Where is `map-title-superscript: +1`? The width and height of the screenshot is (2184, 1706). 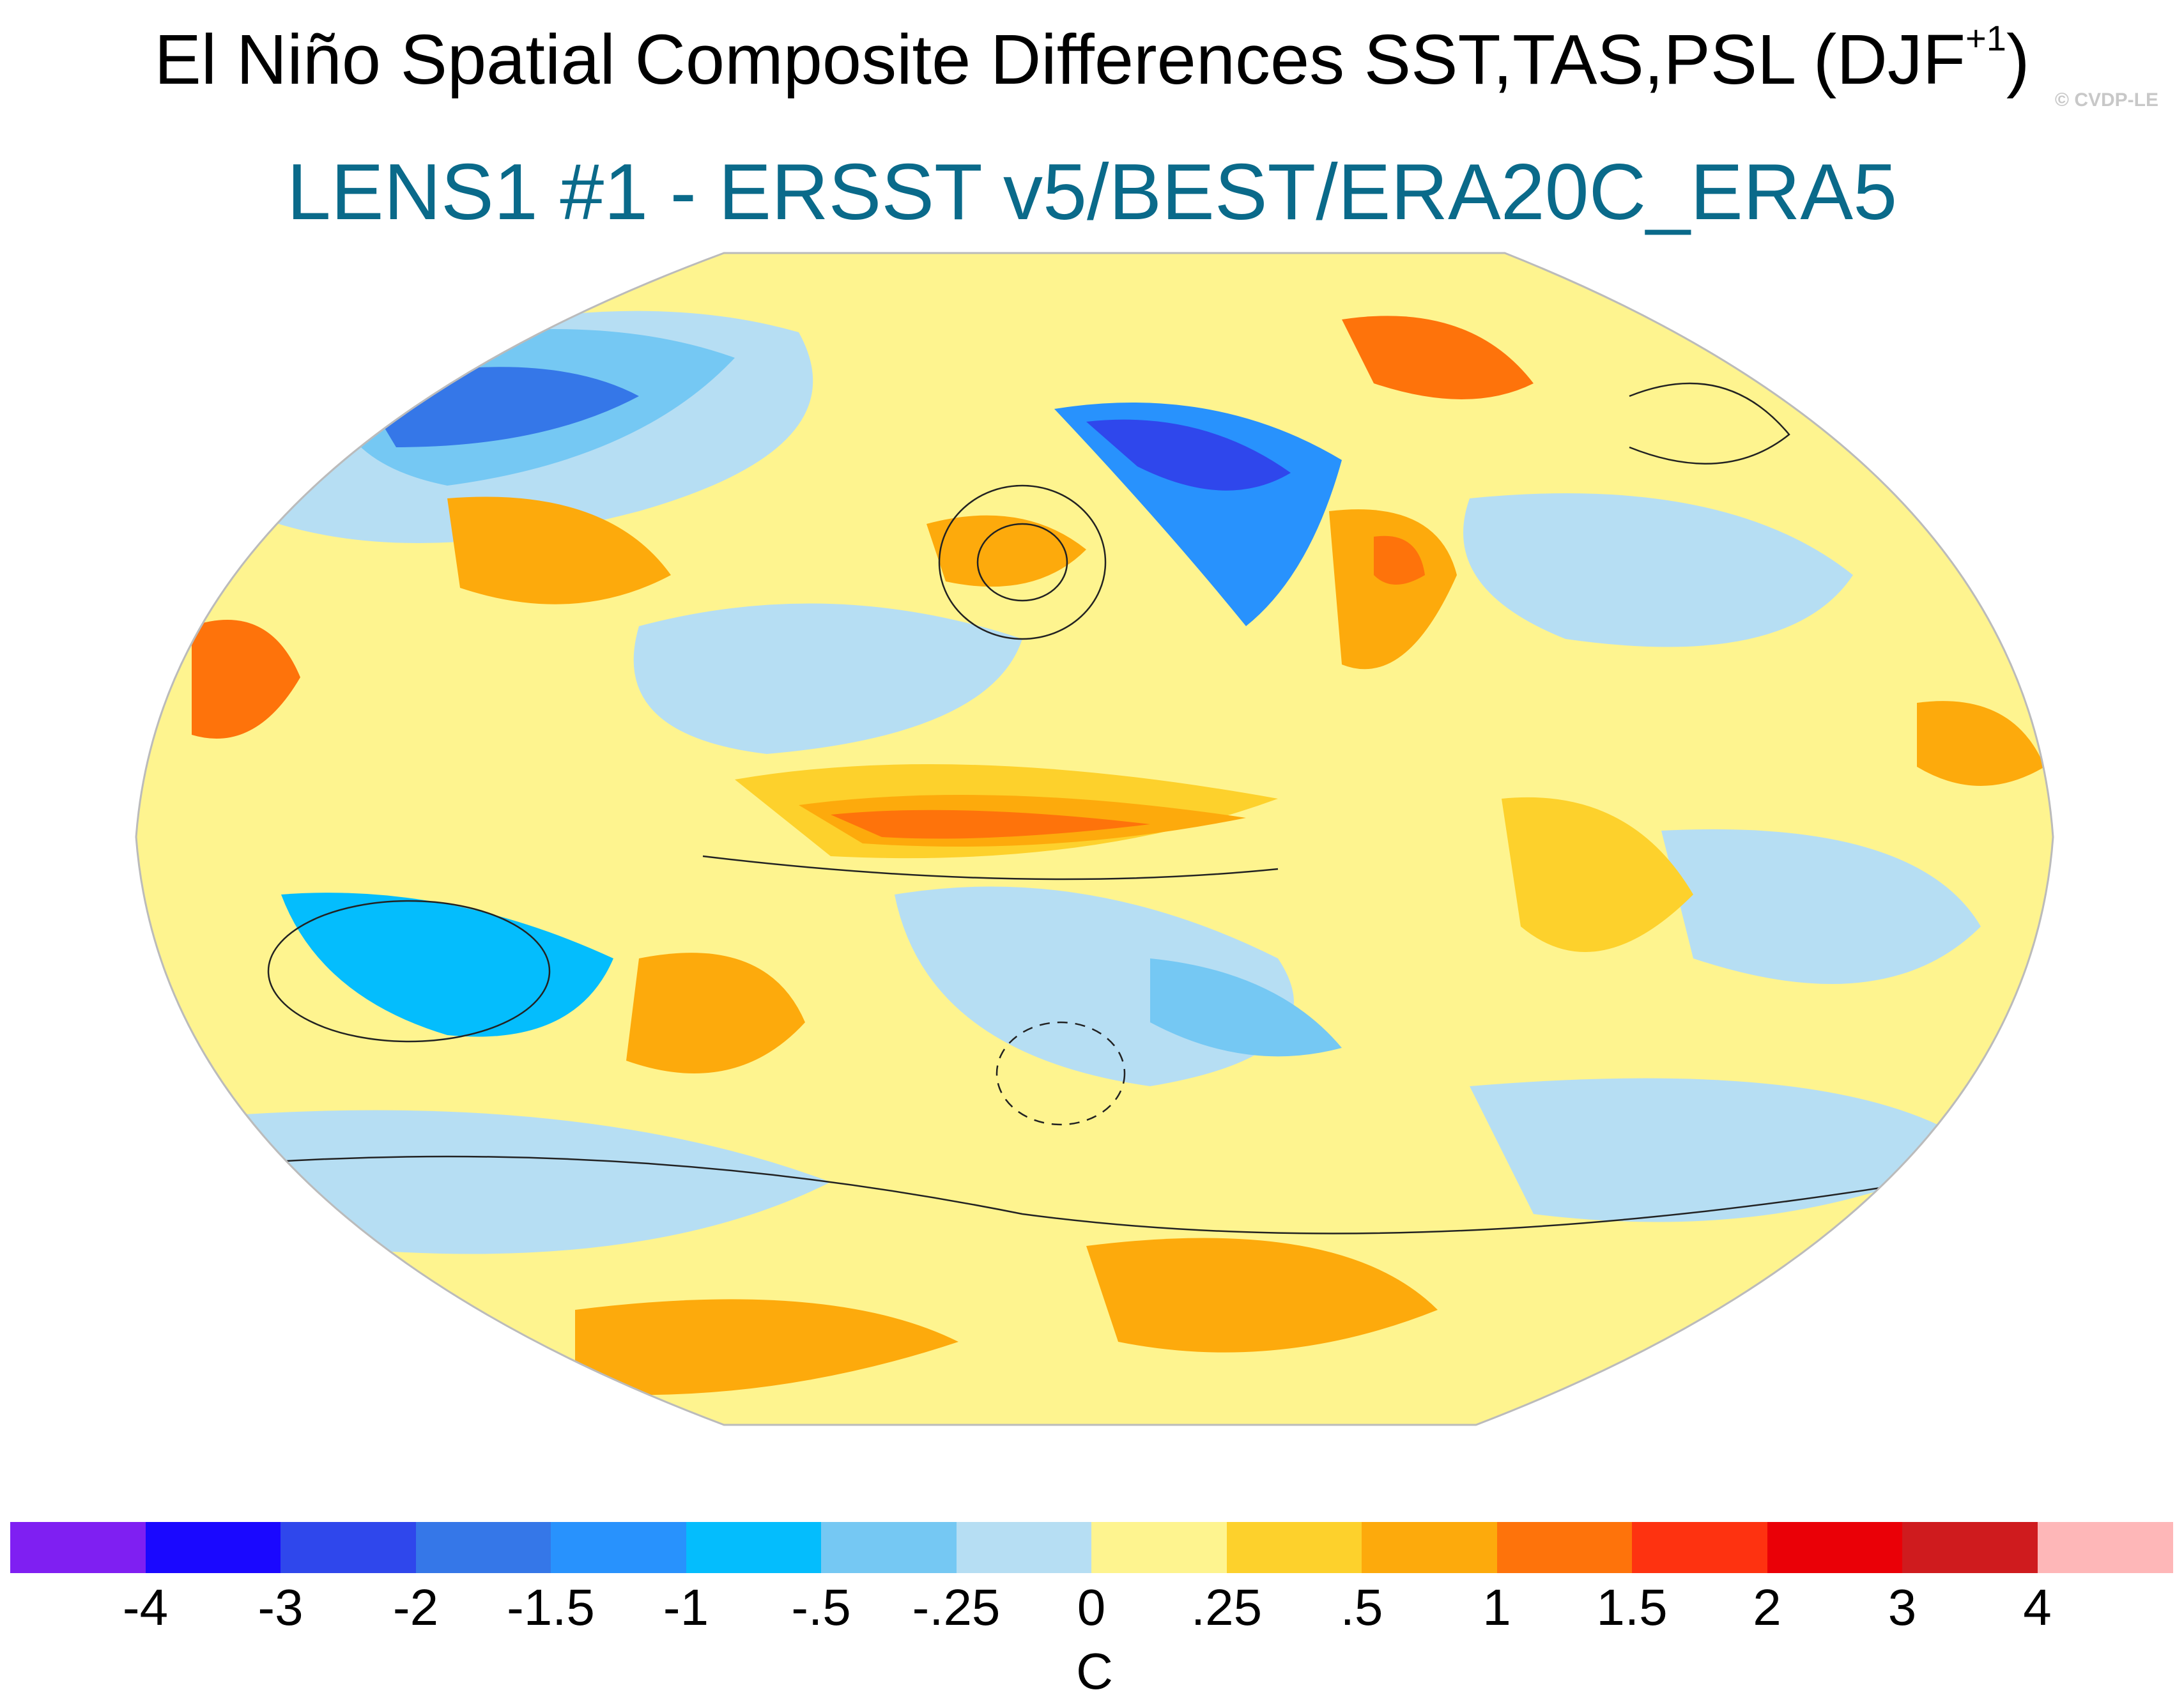
map-title-superscript: +1 is located at coordinates (1985, 38).